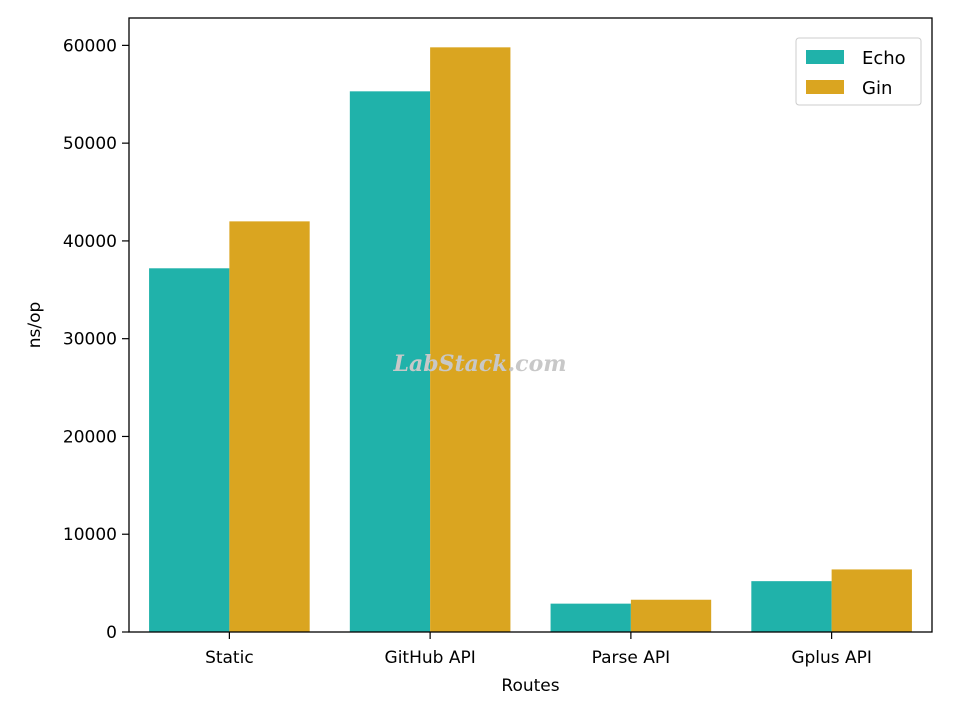 The height and width of the screenshot is (720, 960). I want to click on y-tick-label: 0, so click(111, 633).